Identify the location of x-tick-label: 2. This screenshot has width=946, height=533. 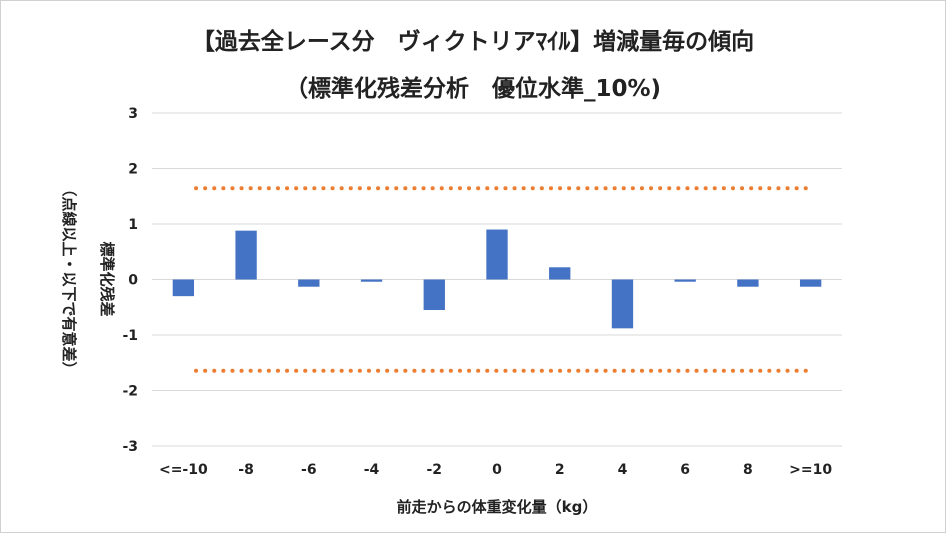
(560, 470).